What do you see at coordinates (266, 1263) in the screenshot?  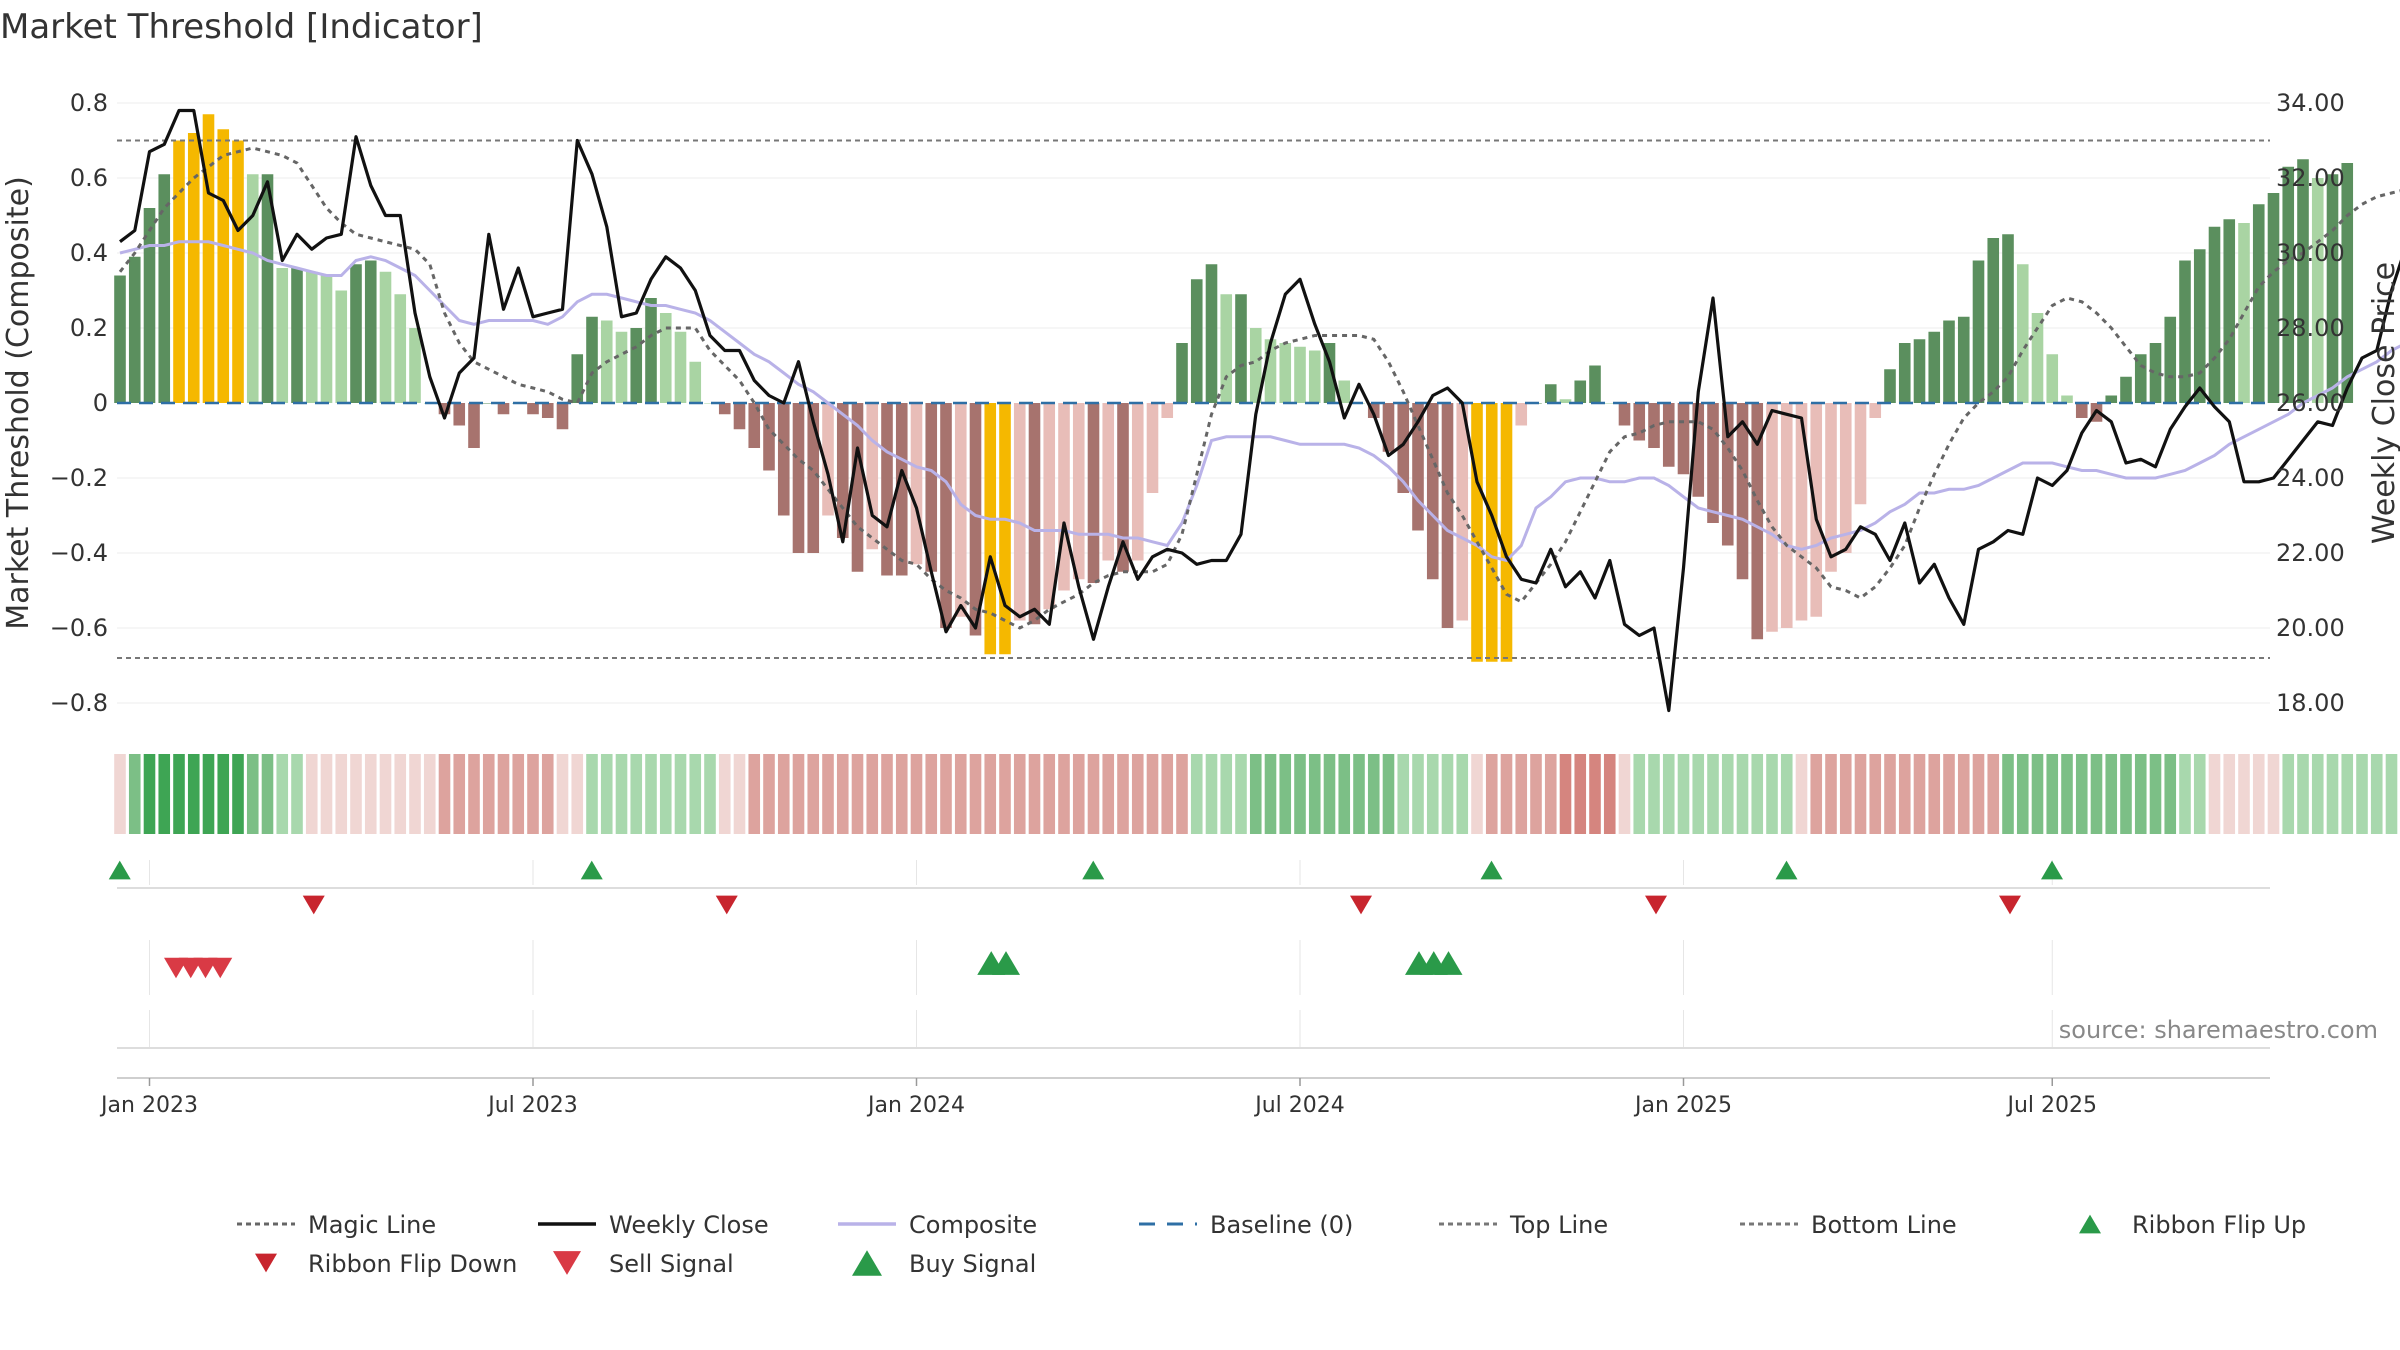 I see `legend-swatch` at bounding box center [266, 1263].